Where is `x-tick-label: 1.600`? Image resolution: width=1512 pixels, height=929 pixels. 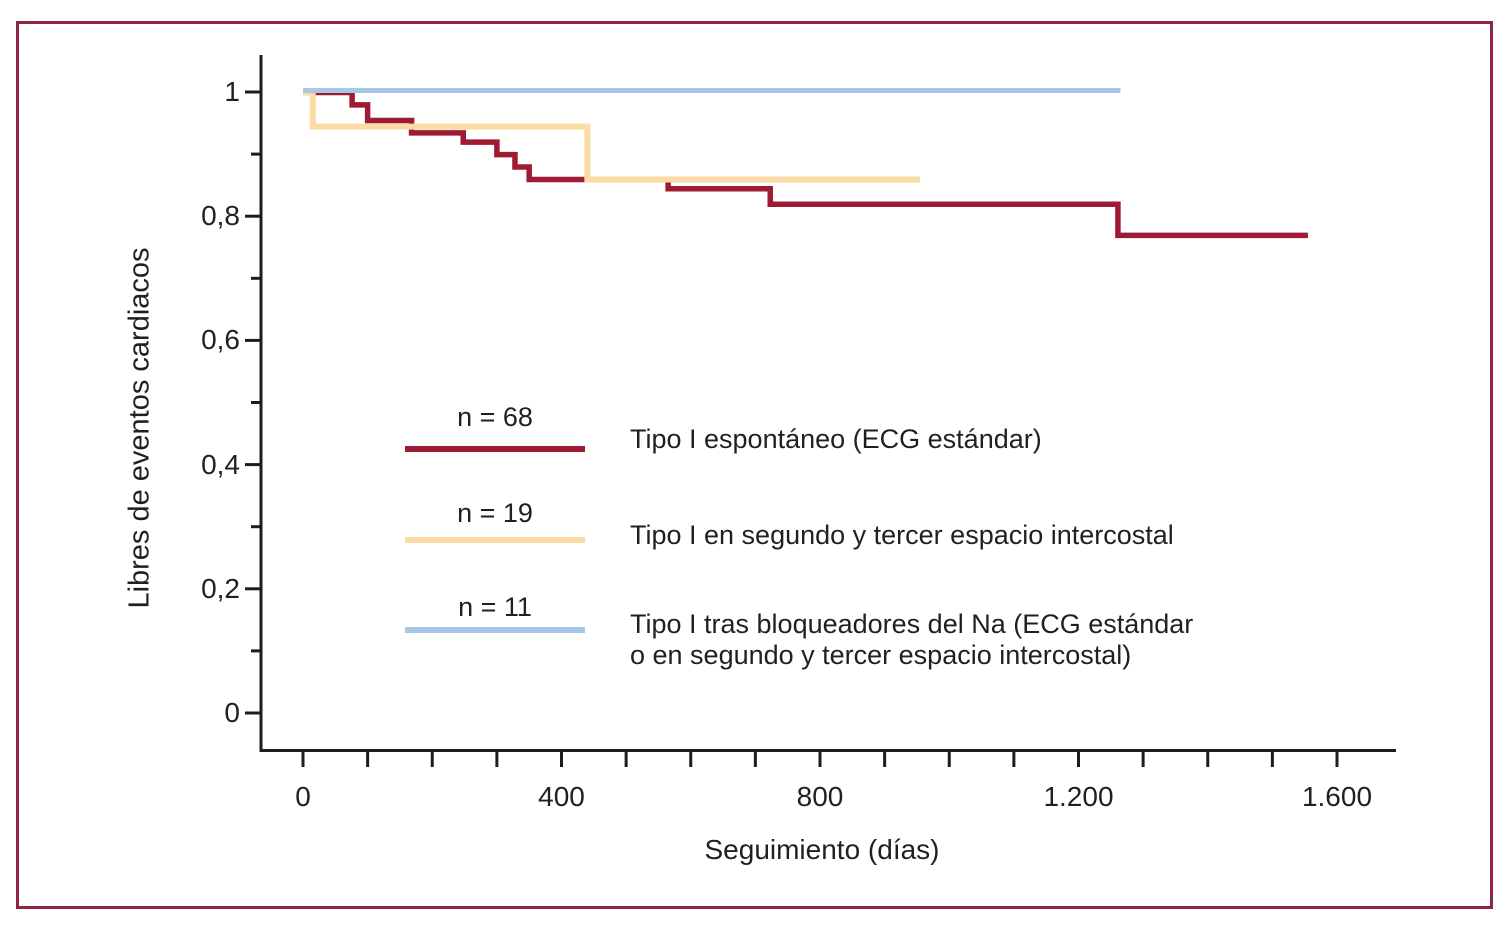 x-tick-label: 1.600 is located at coordinates (1337, 796).